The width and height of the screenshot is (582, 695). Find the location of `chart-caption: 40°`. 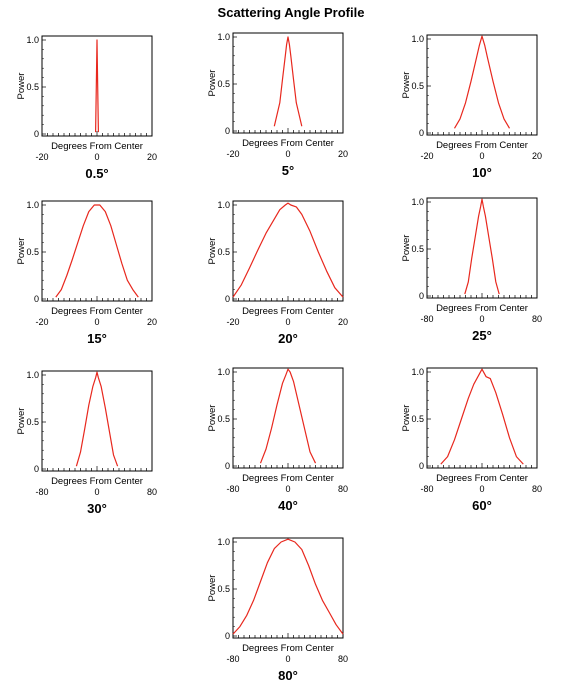

chart-caption: 40° is located at coordinates (288, 505).